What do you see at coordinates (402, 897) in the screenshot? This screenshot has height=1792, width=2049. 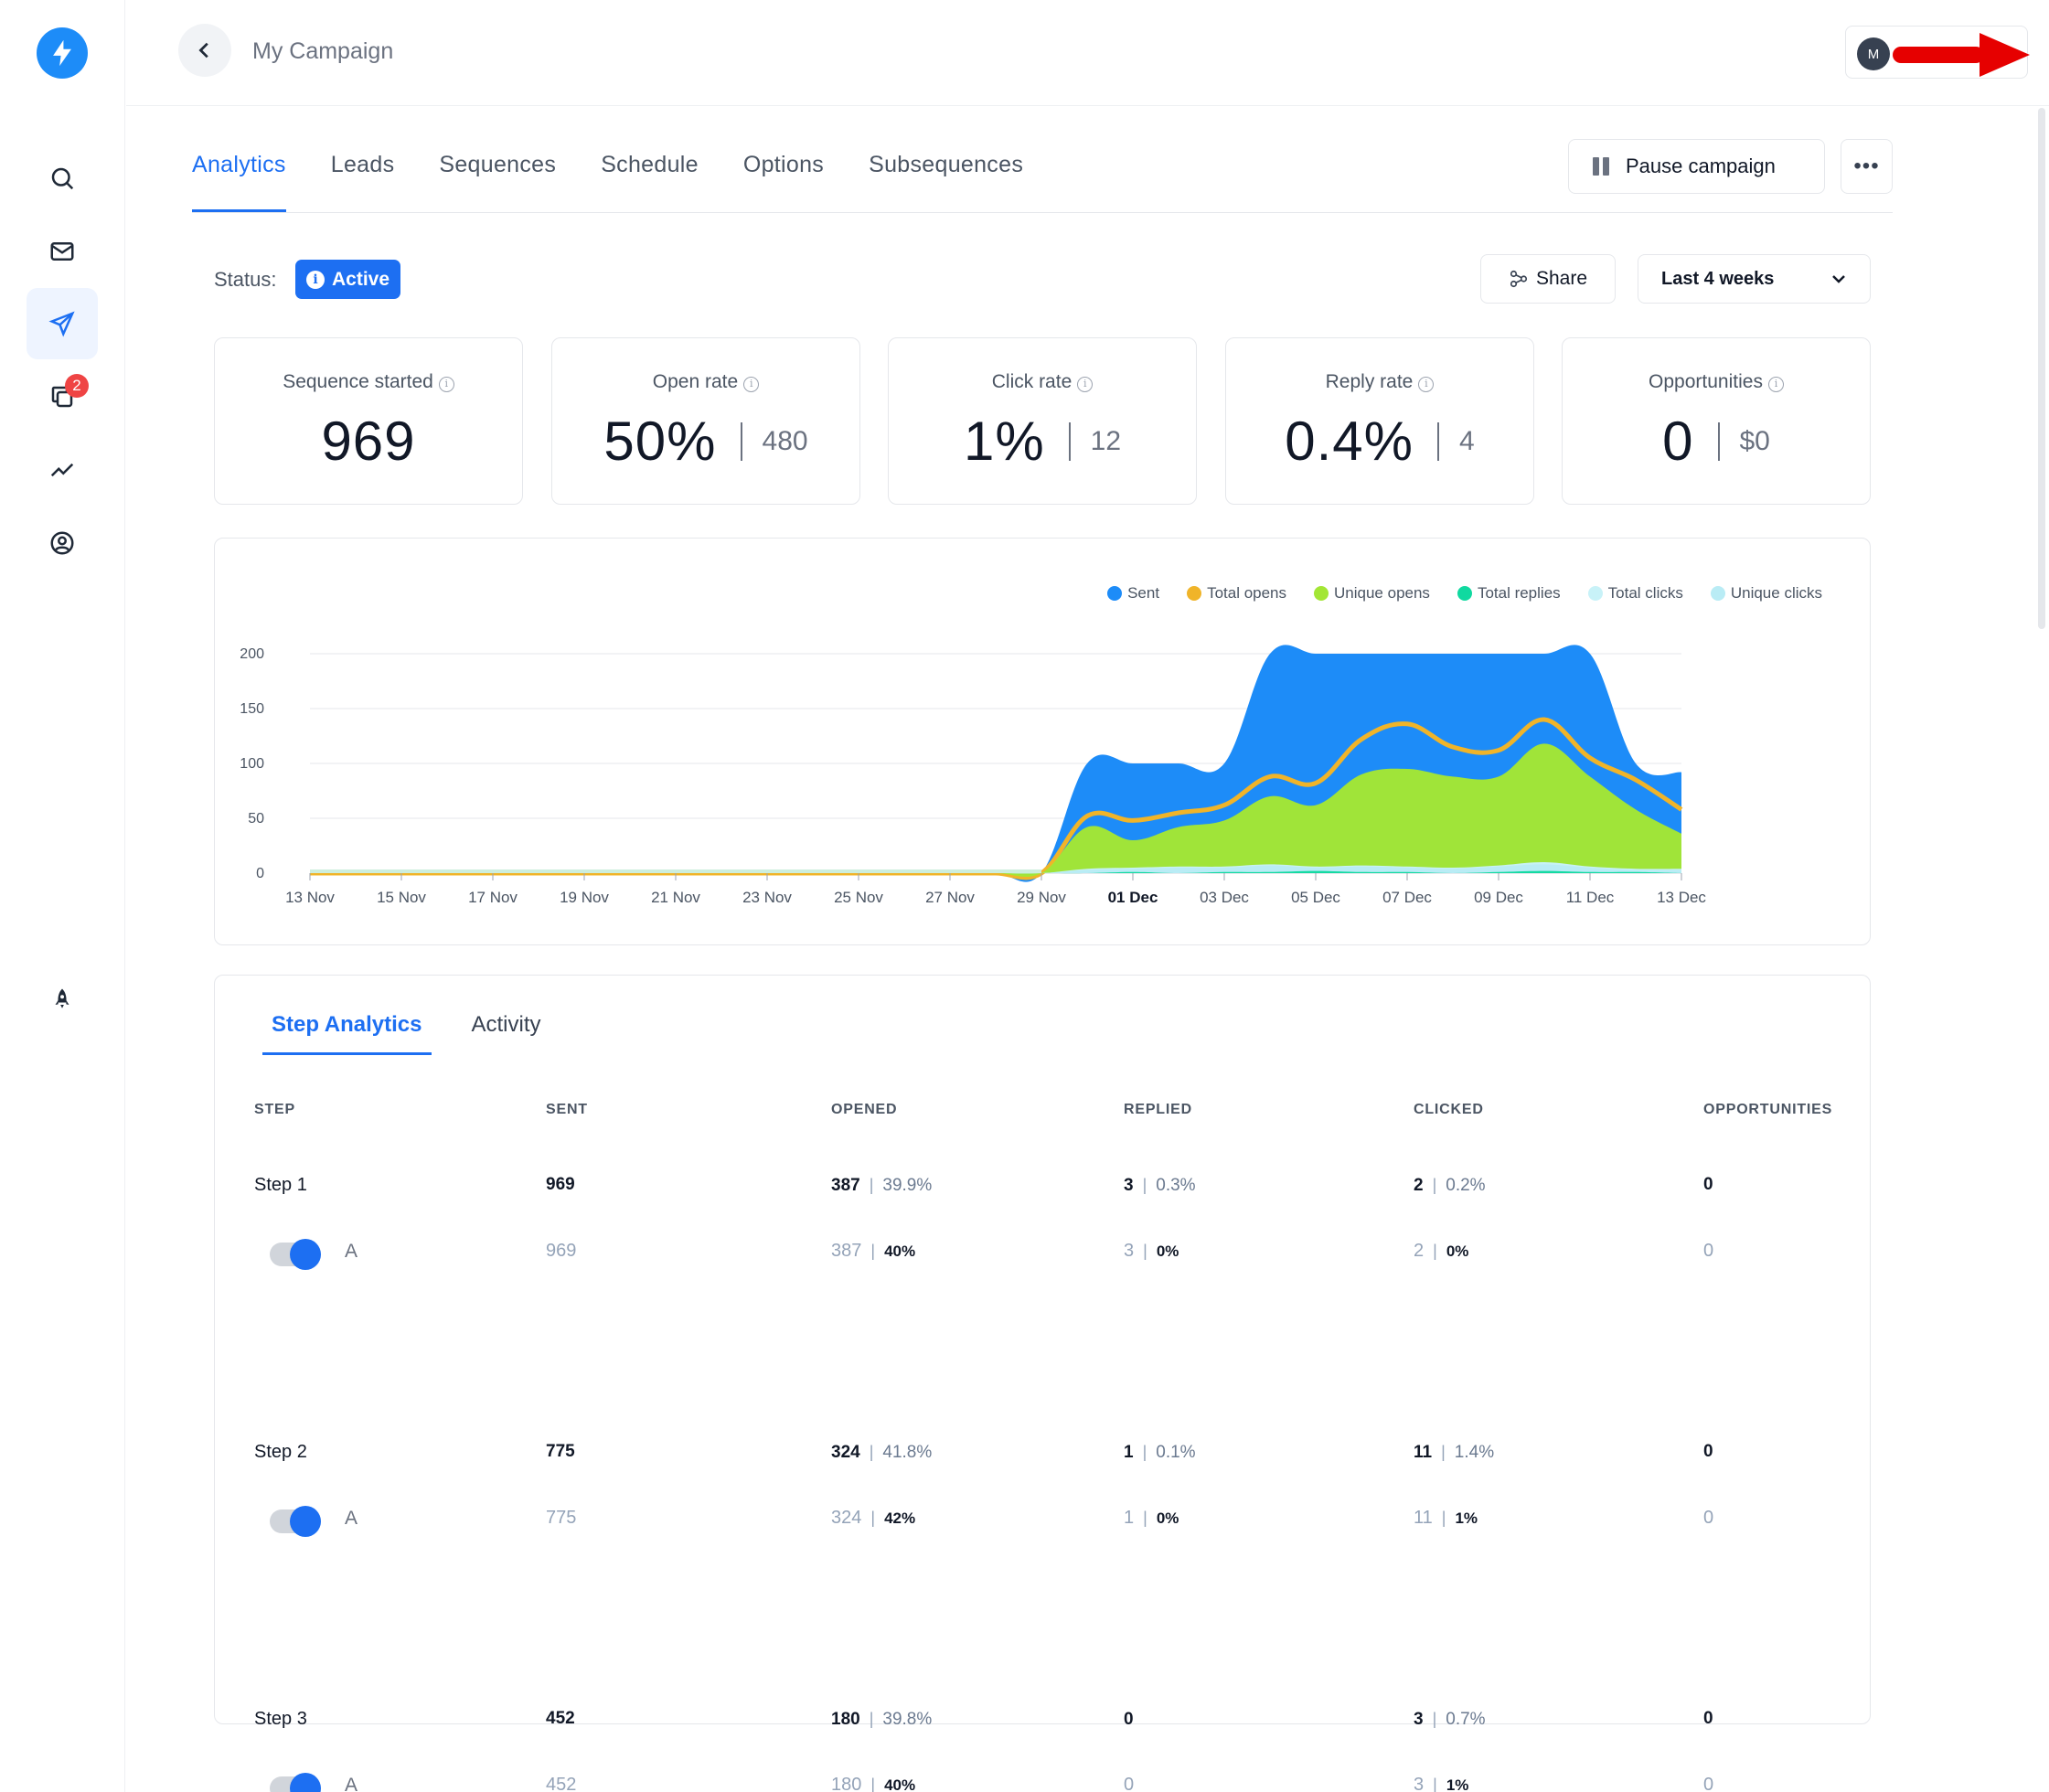 I see `x-tick-label: 15 Nov` at bounding box center [402, 897].